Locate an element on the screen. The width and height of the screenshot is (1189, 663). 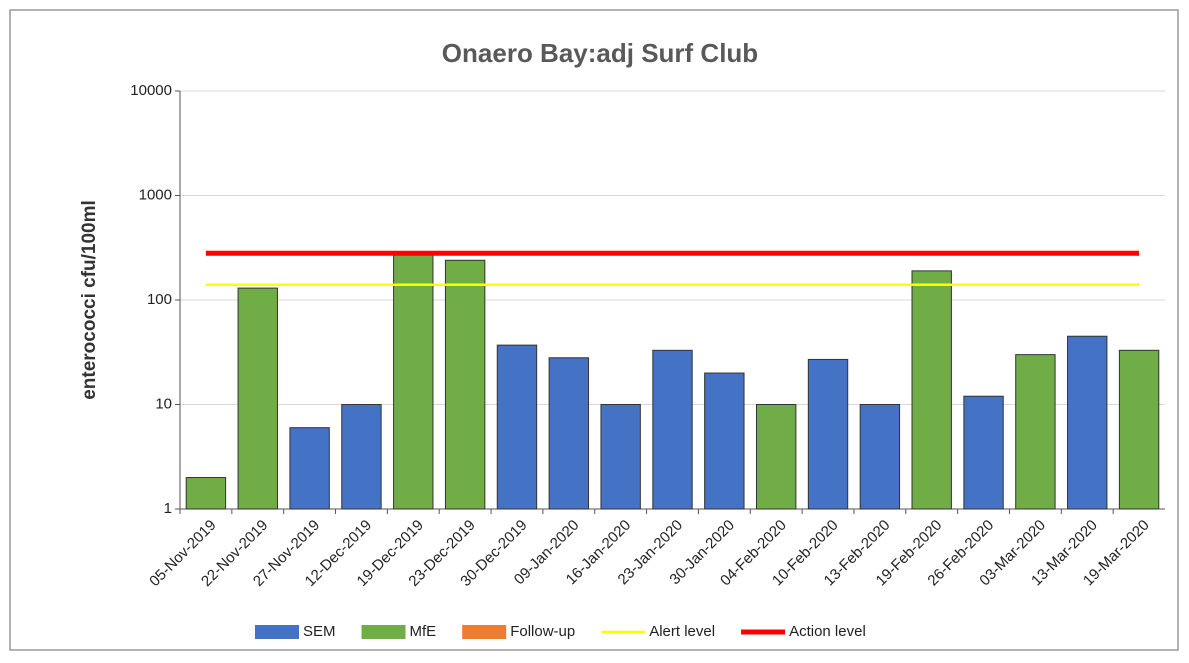
legend-label: MfE is located at coordinates (423, 631).